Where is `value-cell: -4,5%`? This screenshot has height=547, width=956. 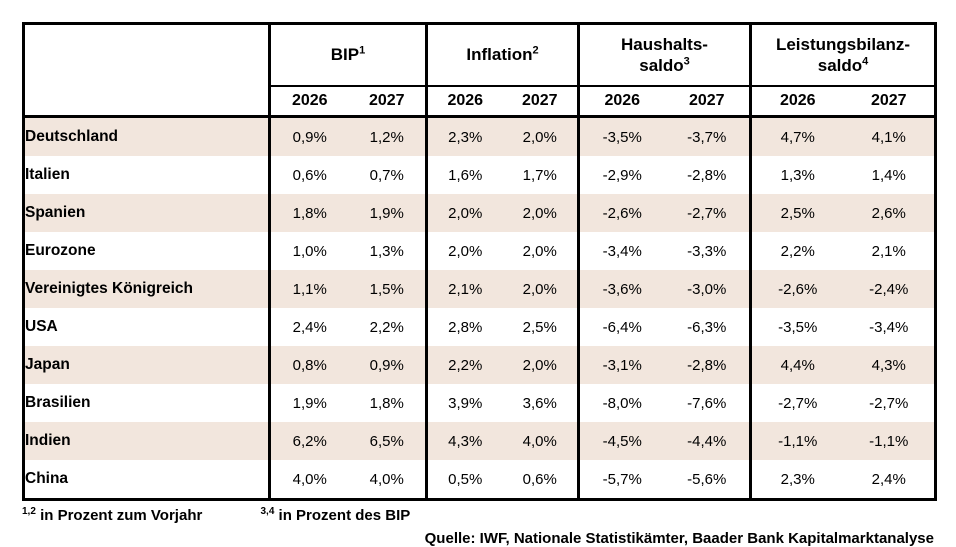 value-cell: -4,5% is located at coordinates (621, 441).